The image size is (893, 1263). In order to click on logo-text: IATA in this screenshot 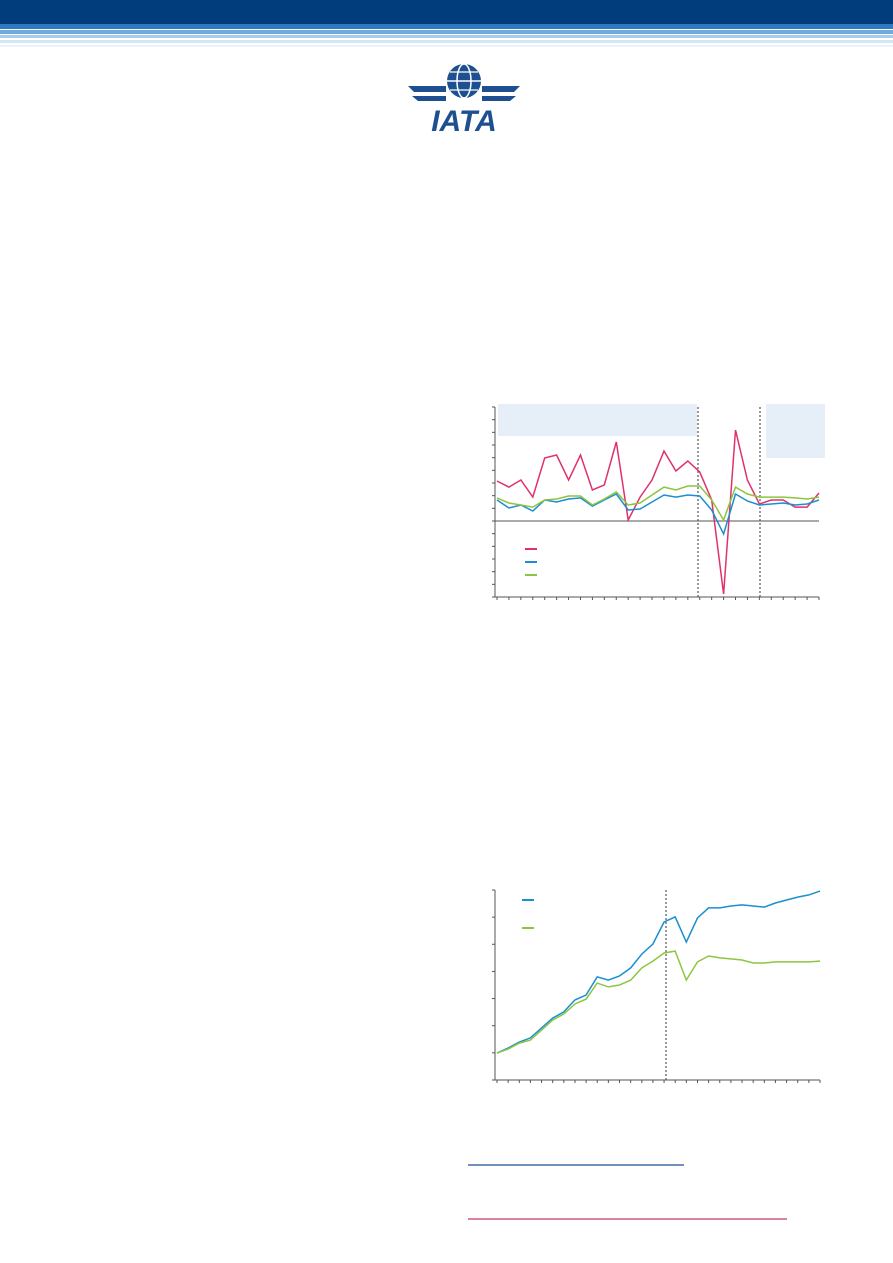, I will do `click(464, 121)`.